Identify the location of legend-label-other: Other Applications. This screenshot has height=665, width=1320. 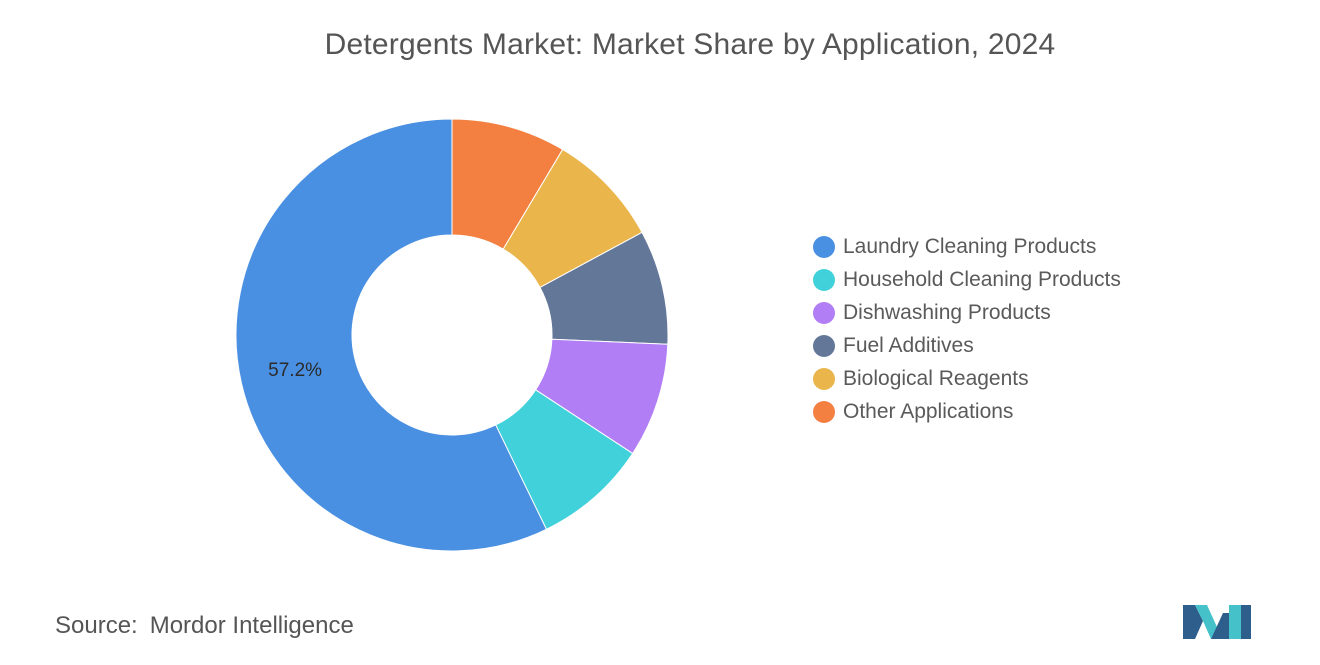
(928, 411).